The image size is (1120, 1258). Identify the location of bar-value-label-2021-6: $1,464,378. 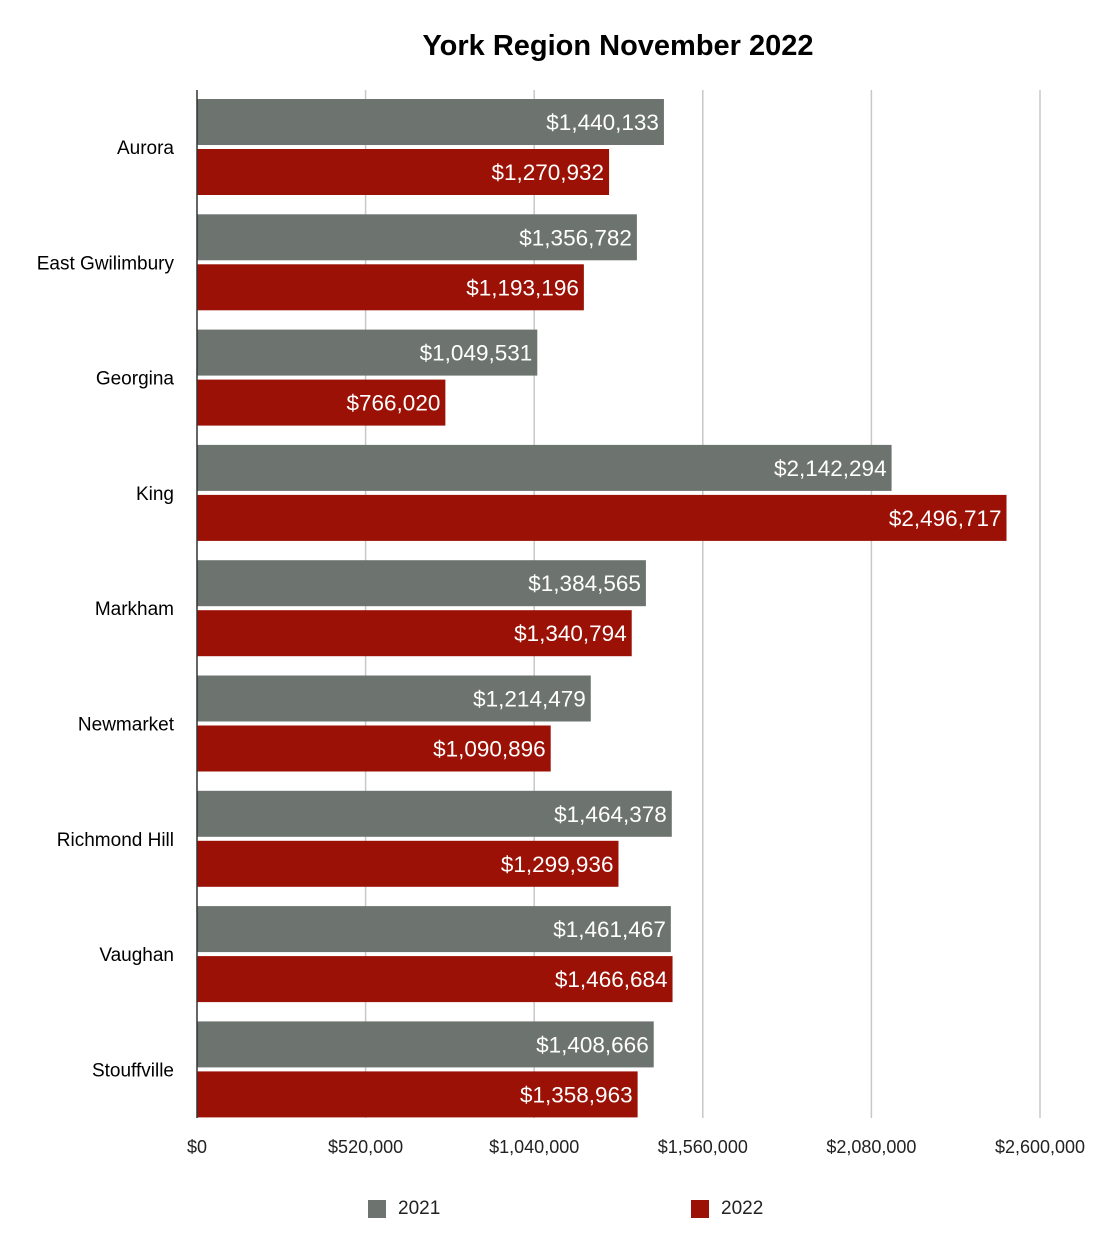
(610, 814).